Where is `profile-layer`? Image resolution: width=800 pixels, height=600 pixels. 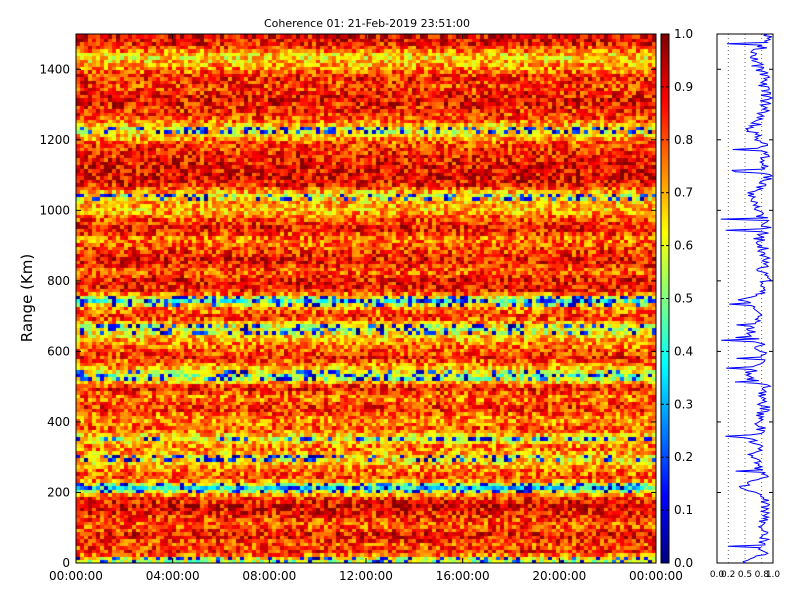 profile-layer is located at coordinates (747, 298).